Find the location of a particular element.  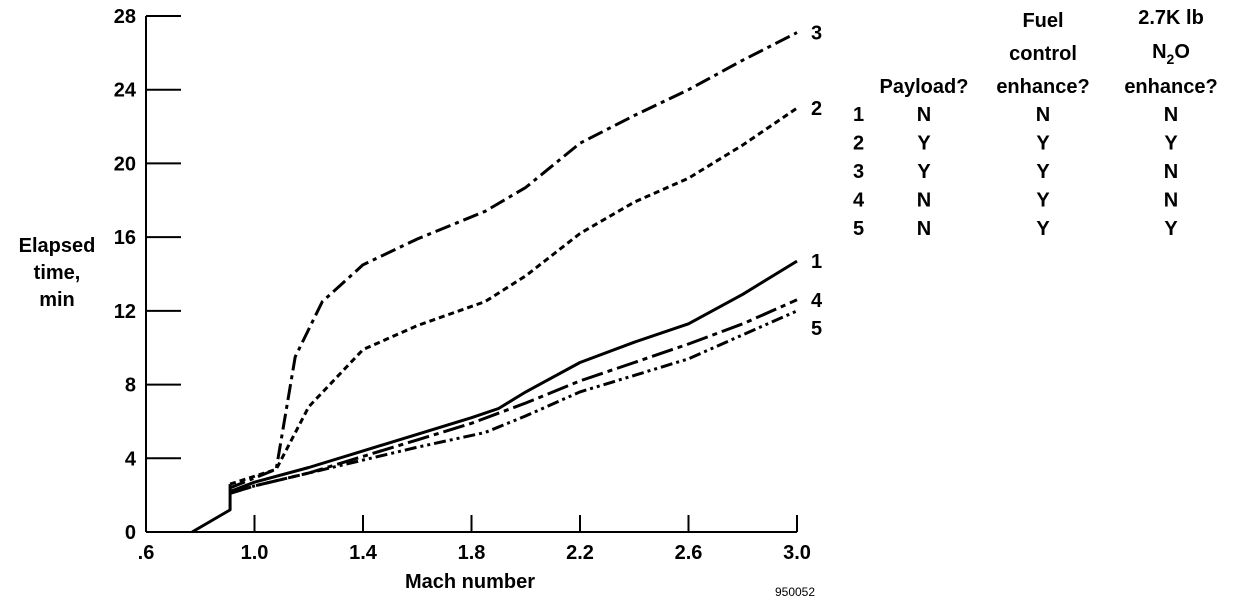

y-axis-ticks: 0 4 8 12 16 20 24 28 is located at coordinates (147, 275).